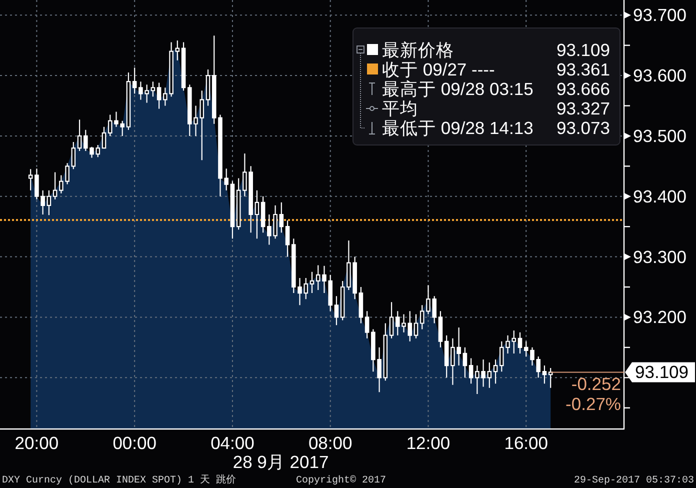 This screenshot has height=488, width=696. What do you see at coordinates (119, 480) in the screenshot?
I see `text: DXY Curncy (DOLLAR INDEX SPOT) 1 天 跳价` at bounding box center [119, 480].